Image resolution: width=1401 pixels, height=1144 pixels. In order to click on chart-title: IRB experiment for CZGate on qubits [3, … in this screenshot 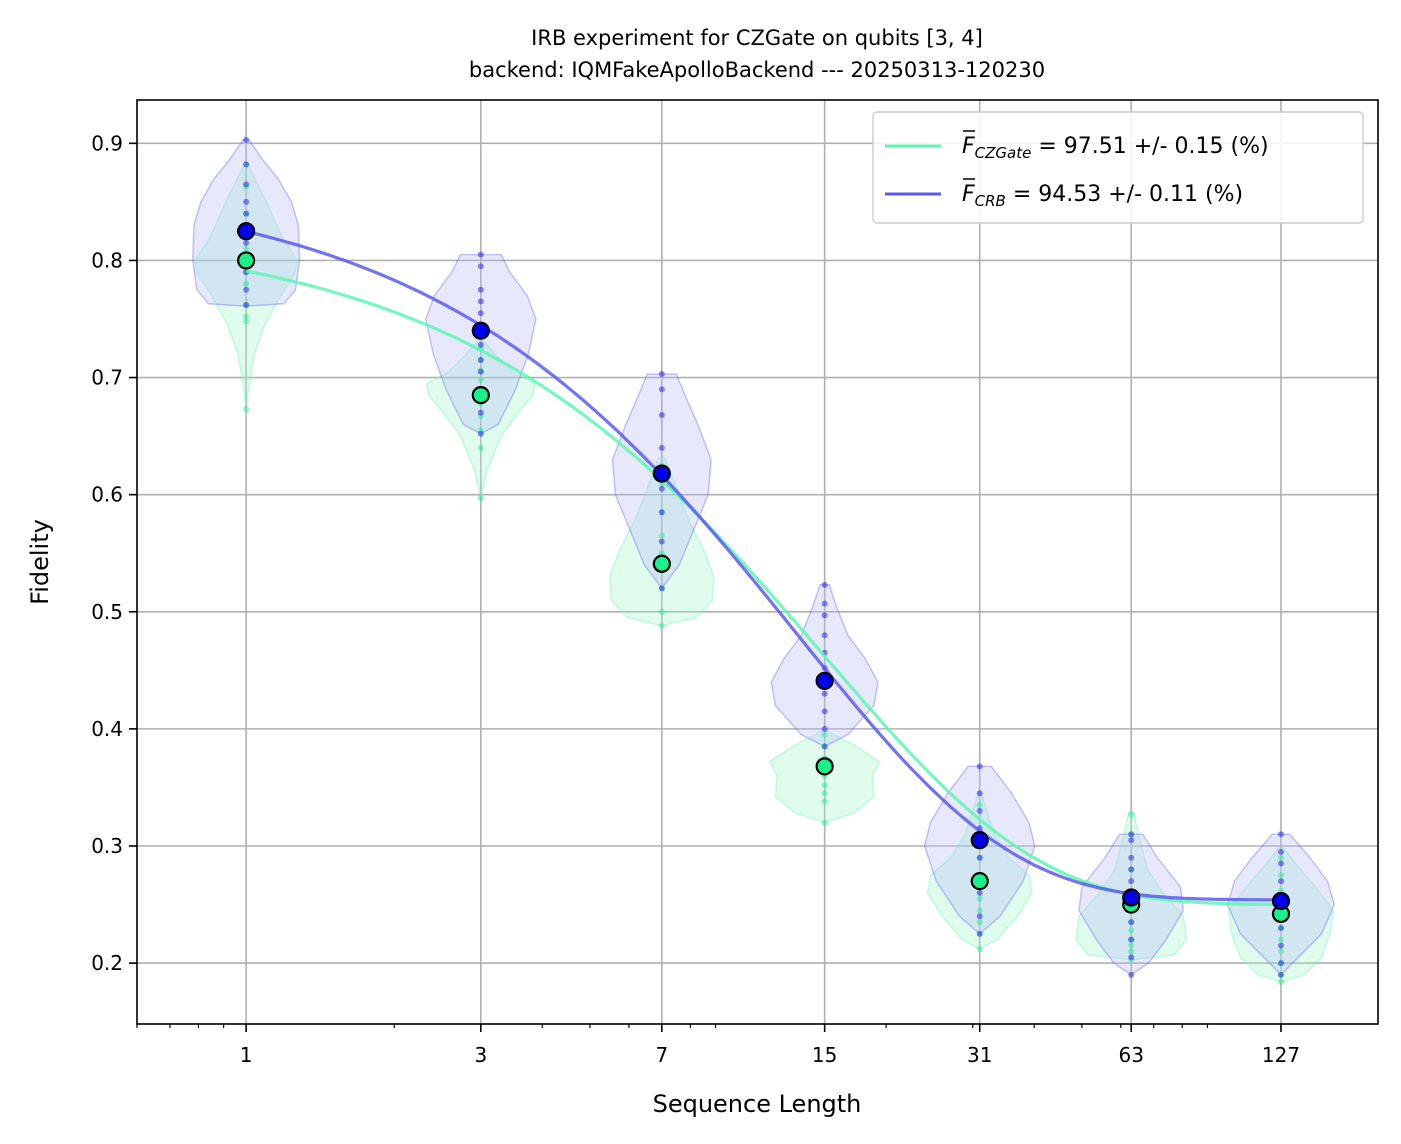, I will do `click(757, 38)`.